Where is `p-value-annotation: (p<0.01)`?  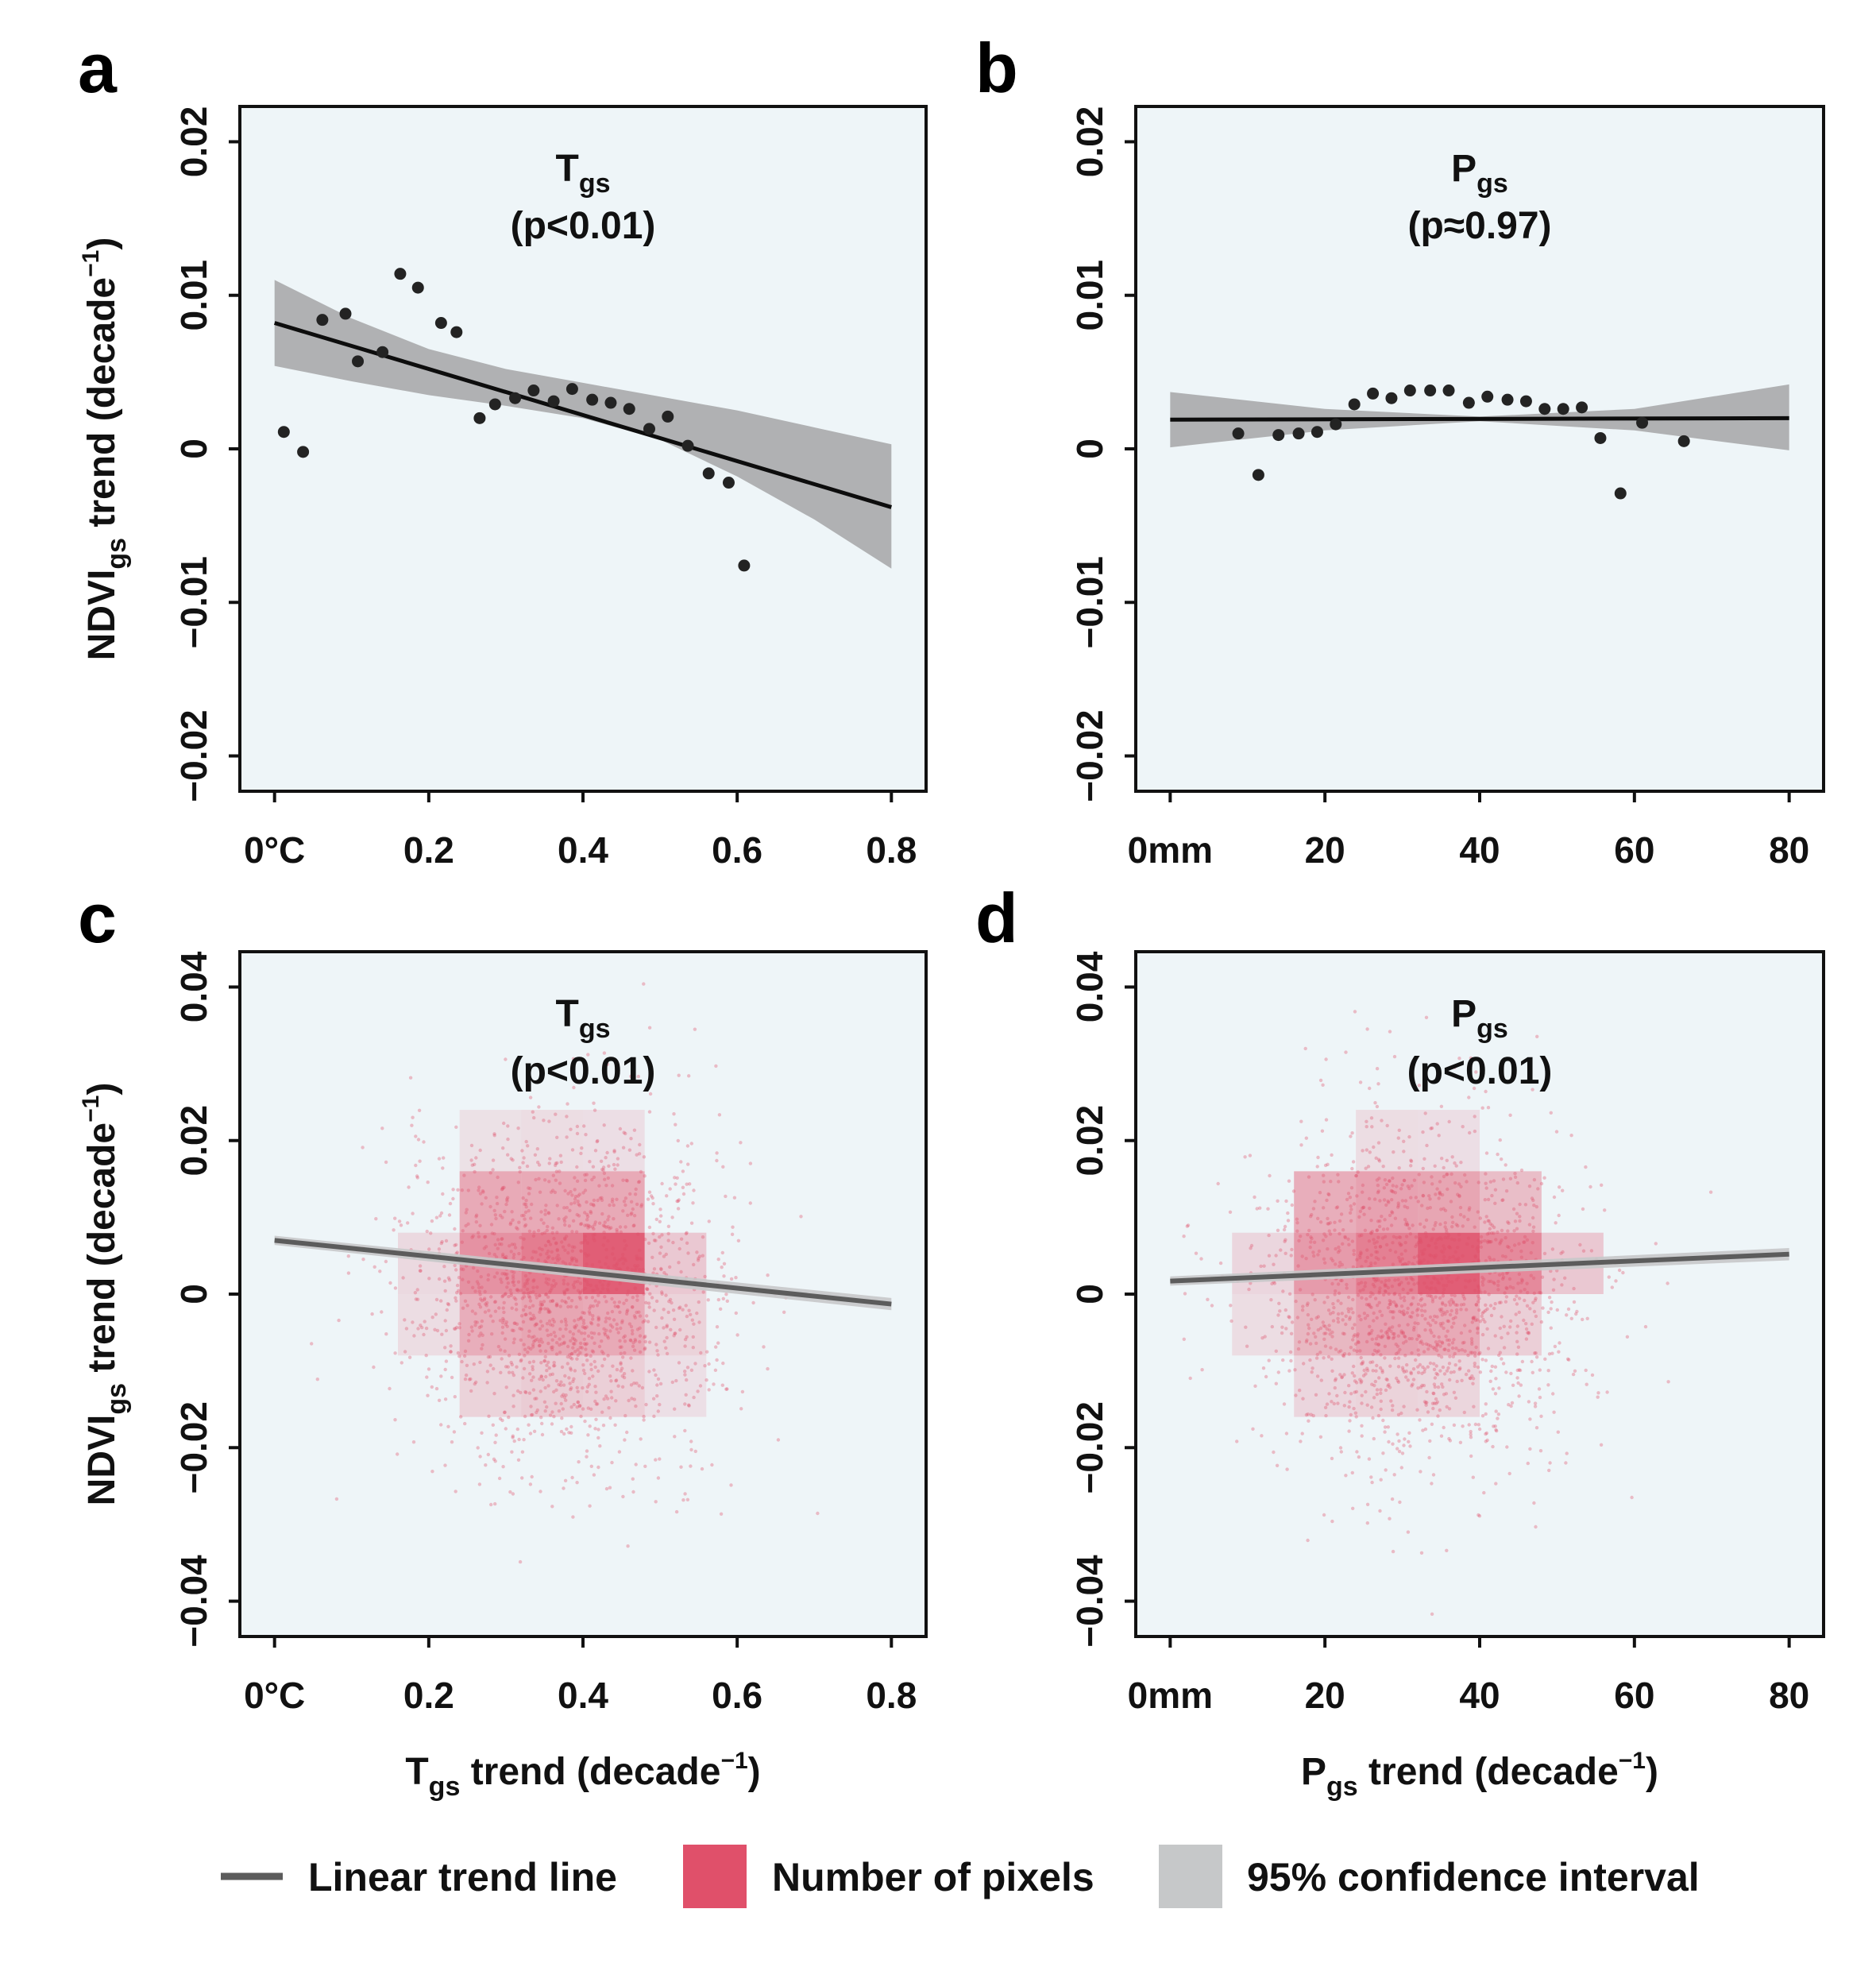
p-value-annotation: (p<0.01) is located at coordinates (1480, 1071).